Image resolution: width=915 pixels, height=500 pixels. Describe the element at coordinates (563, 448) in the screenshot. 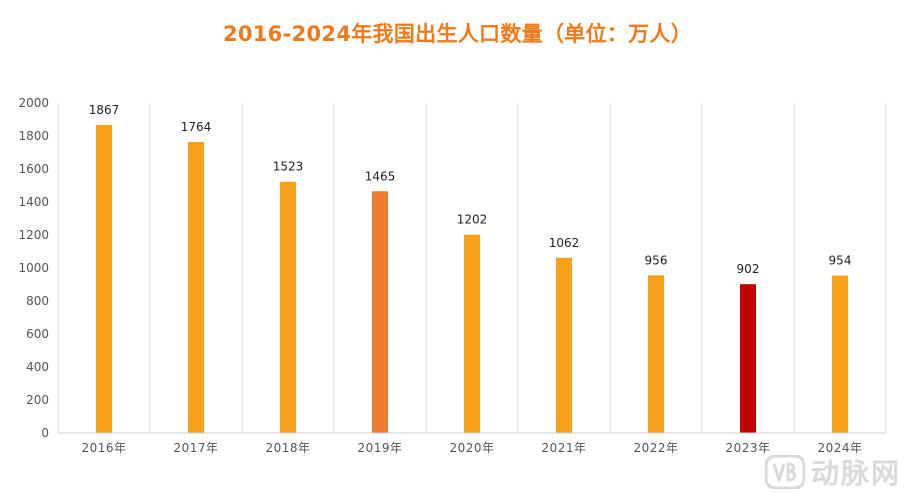

I see `x-tick-label: 2021年` at that location.